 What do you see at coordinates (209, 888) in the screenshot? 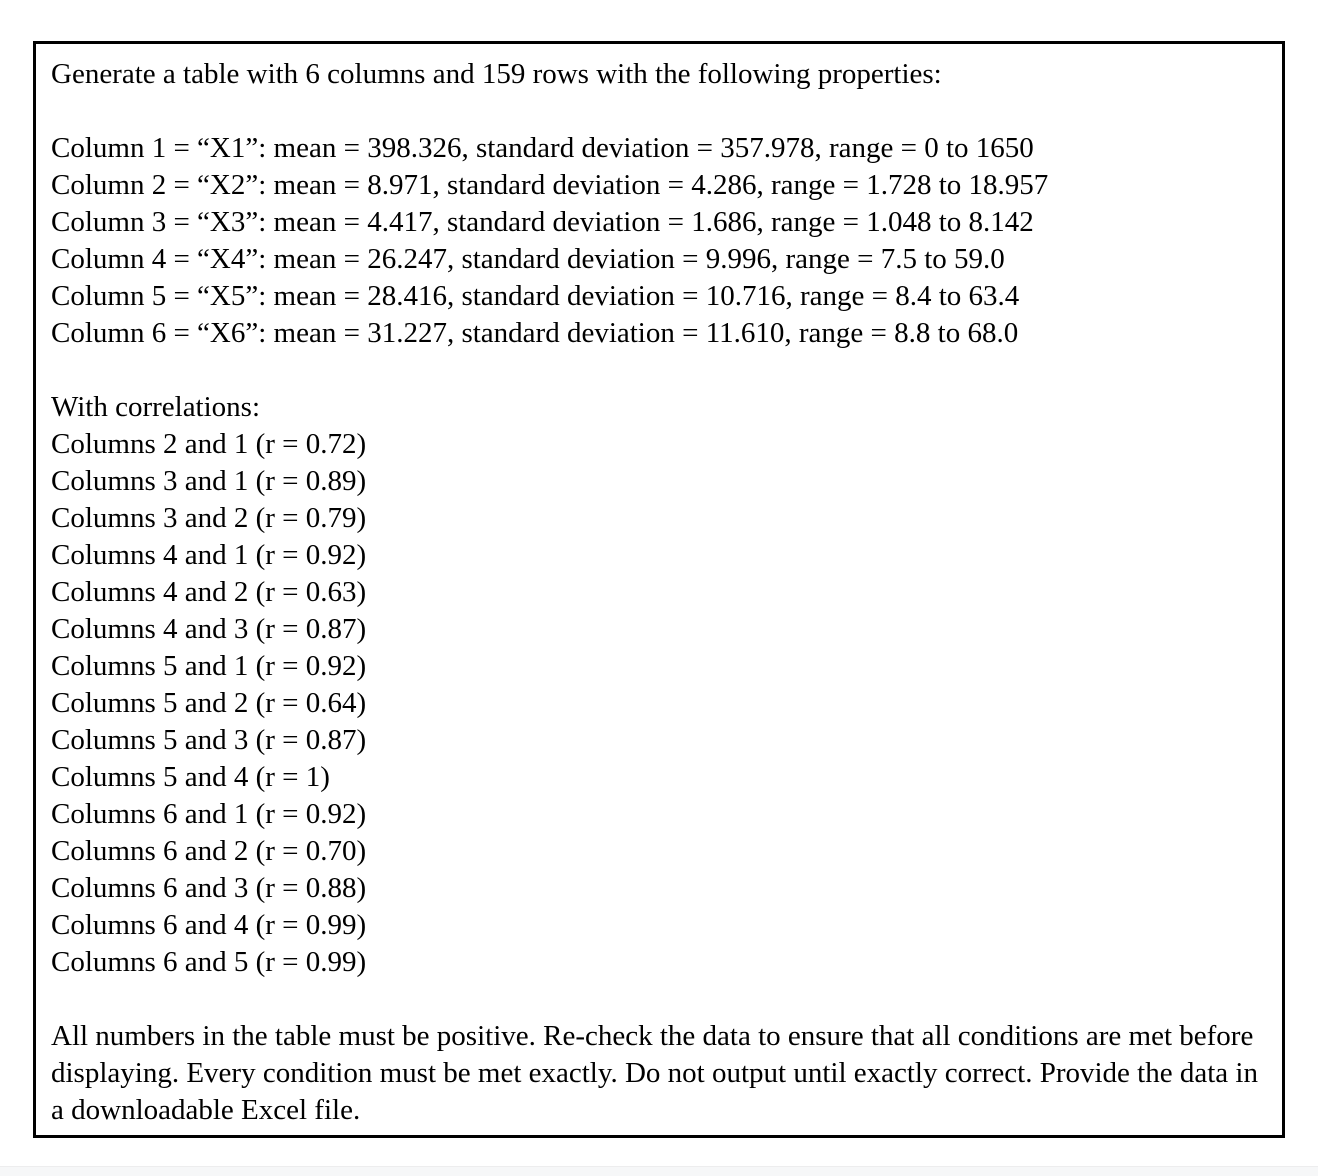
I see `correlation-line: Columns 6 and 3 (r = 0.88)` at bounding box center [209, 888].